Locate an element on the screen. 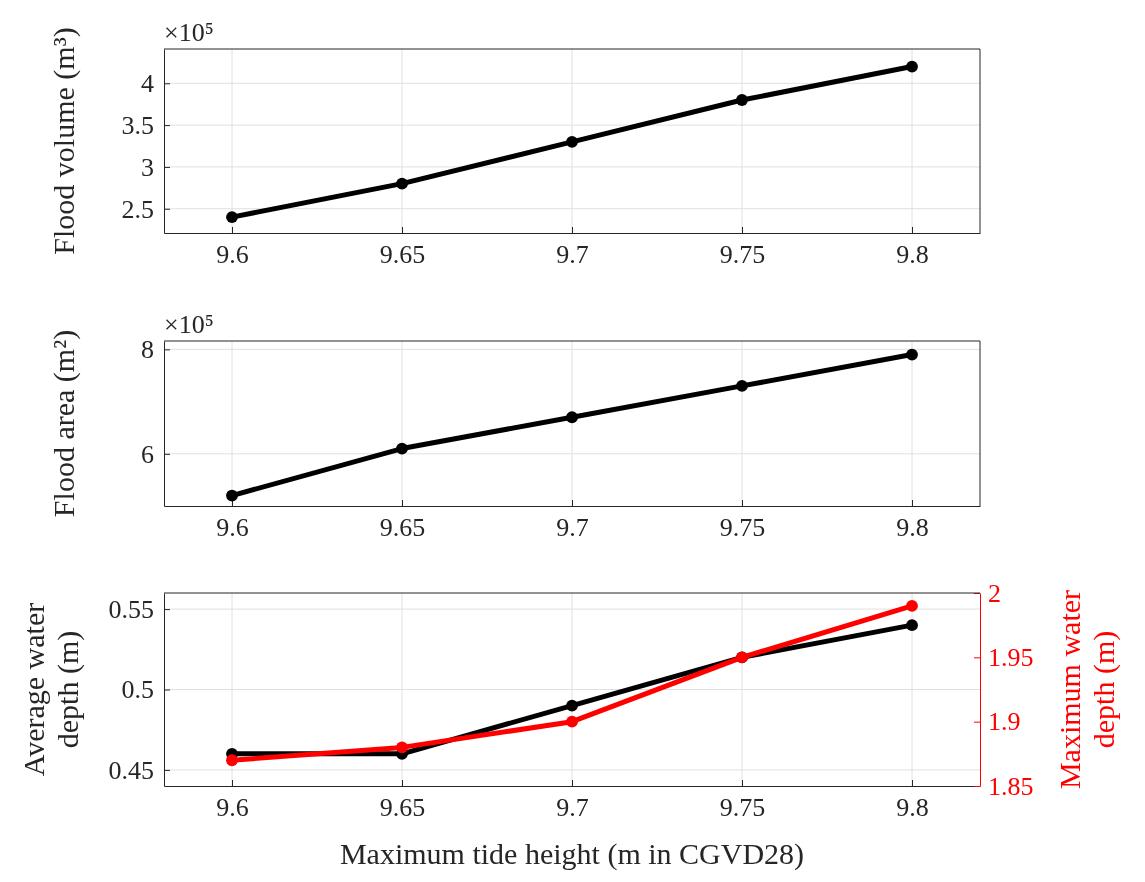  y-tick-label: 8 is located at coordinates (147, 350).